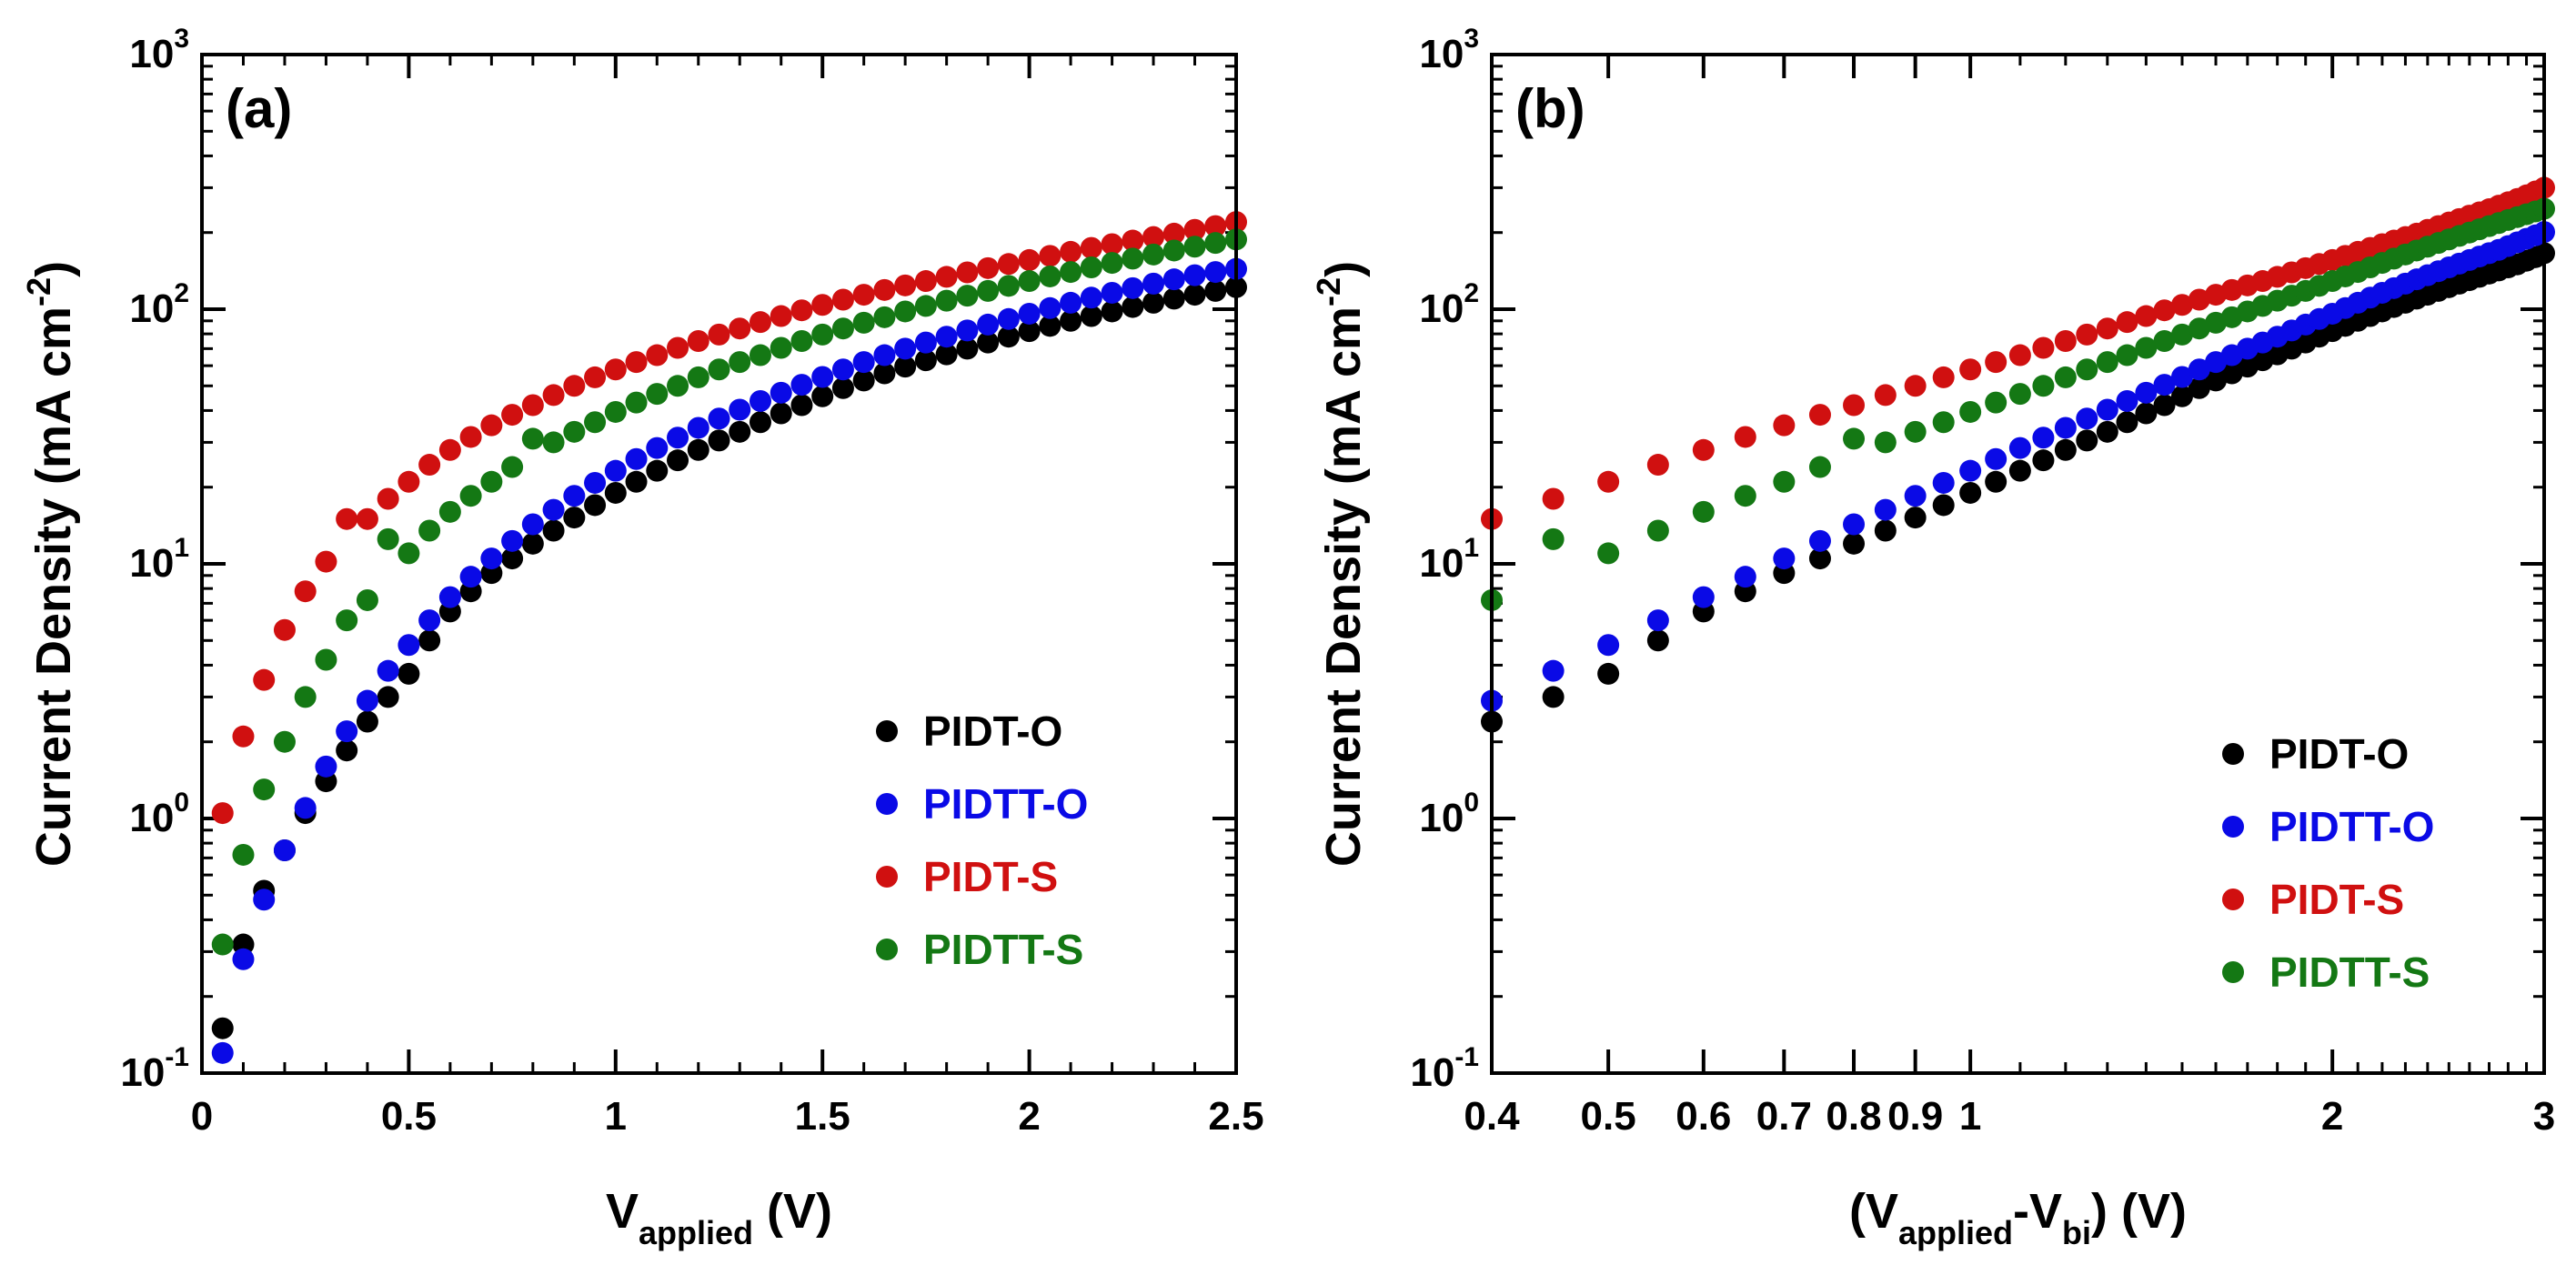  Describe the element at coordinates (159, 305) in the screenshot. I see `y-tick-label: 10²` at that location.